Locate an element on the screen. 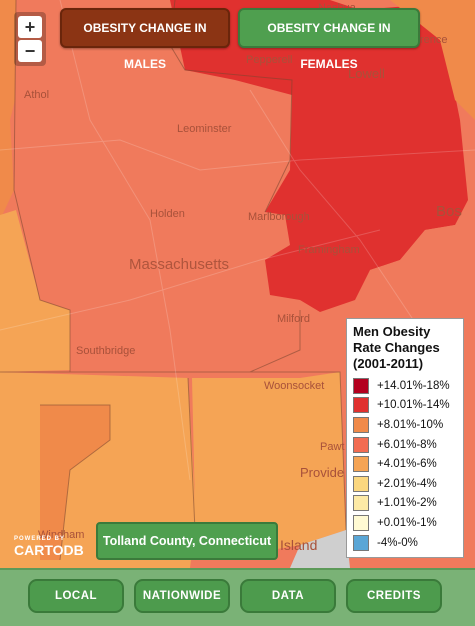 This screenshot has width=475, height=626. place-label-providence: Provide is located at coordinates (322, 472).